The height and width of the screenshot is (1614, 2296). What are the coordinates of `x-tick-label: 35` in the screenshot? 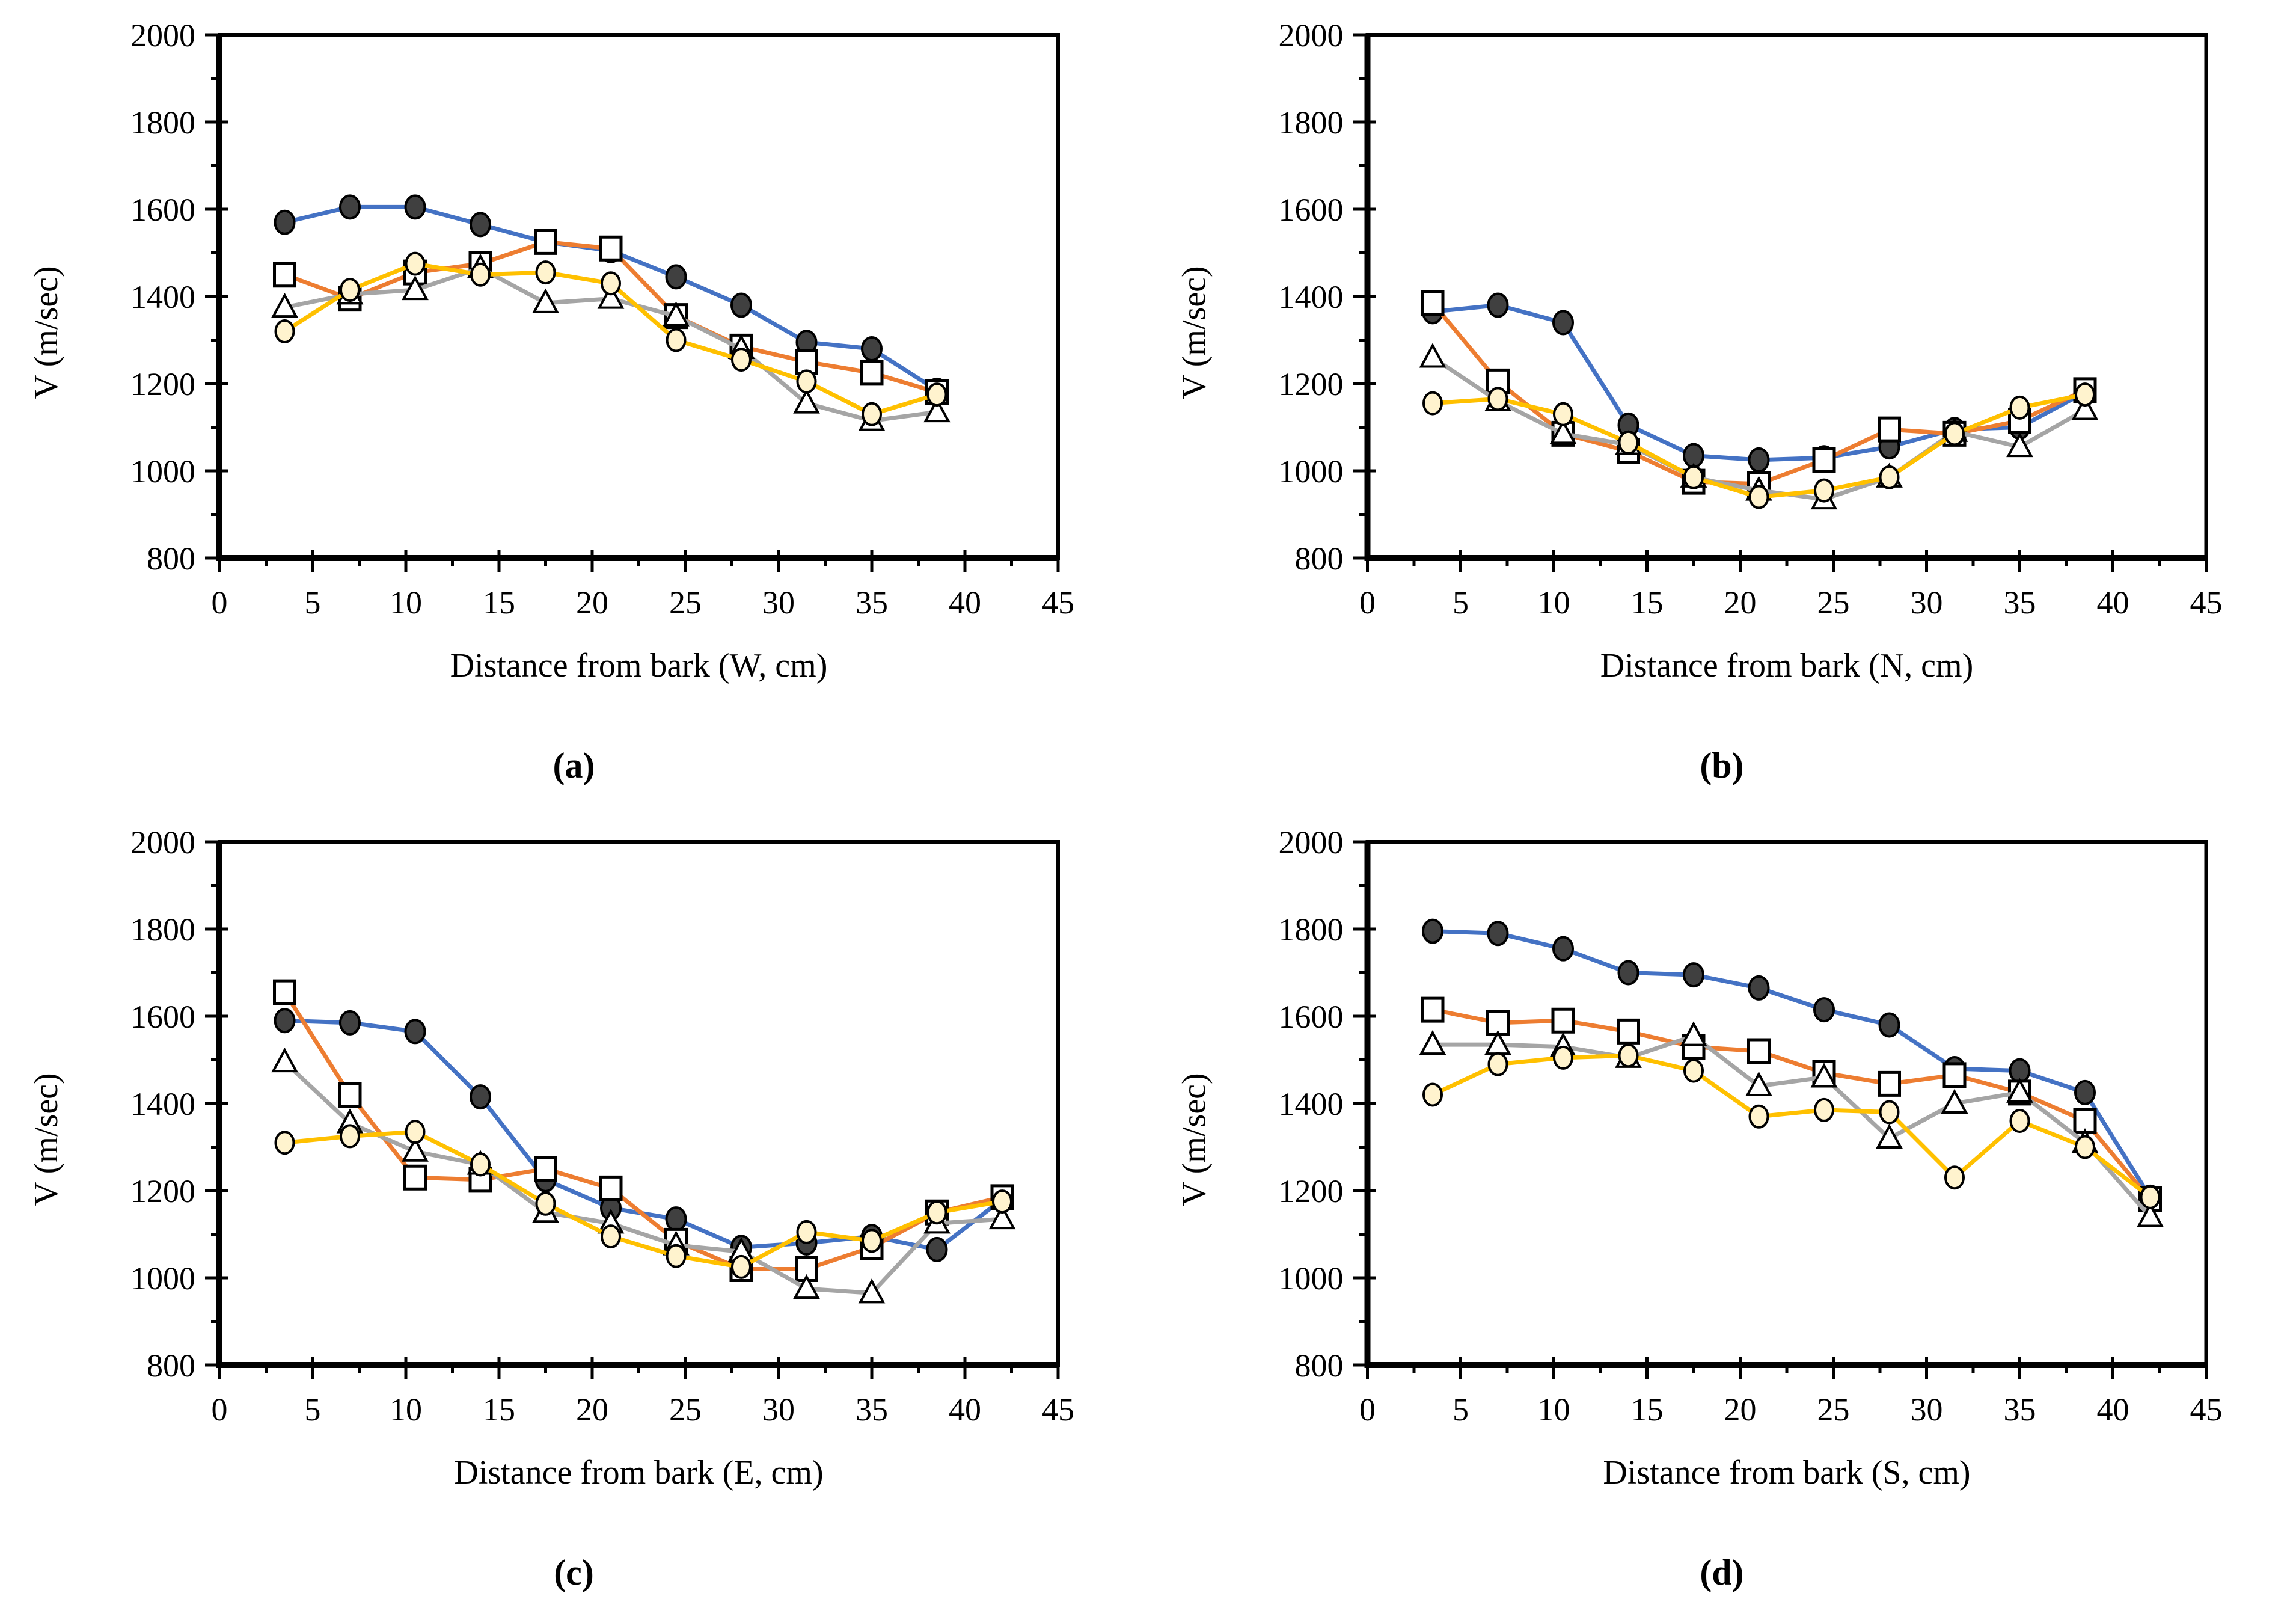 It's located at (2020, 603).